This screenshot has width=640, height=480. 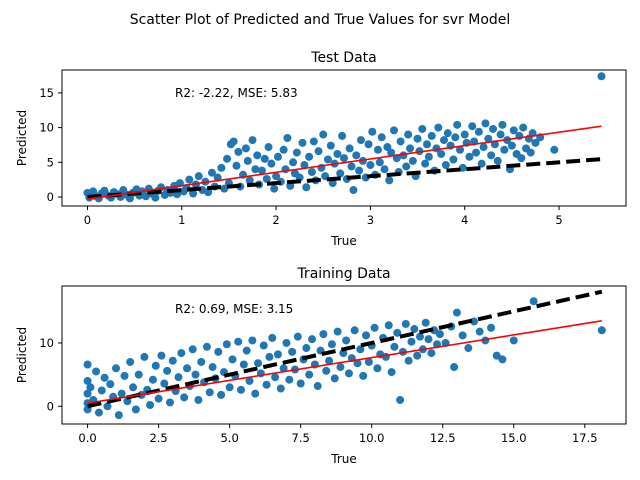 I want to click on test-data-ylabel: Predicted, so click(x=22, y=138).